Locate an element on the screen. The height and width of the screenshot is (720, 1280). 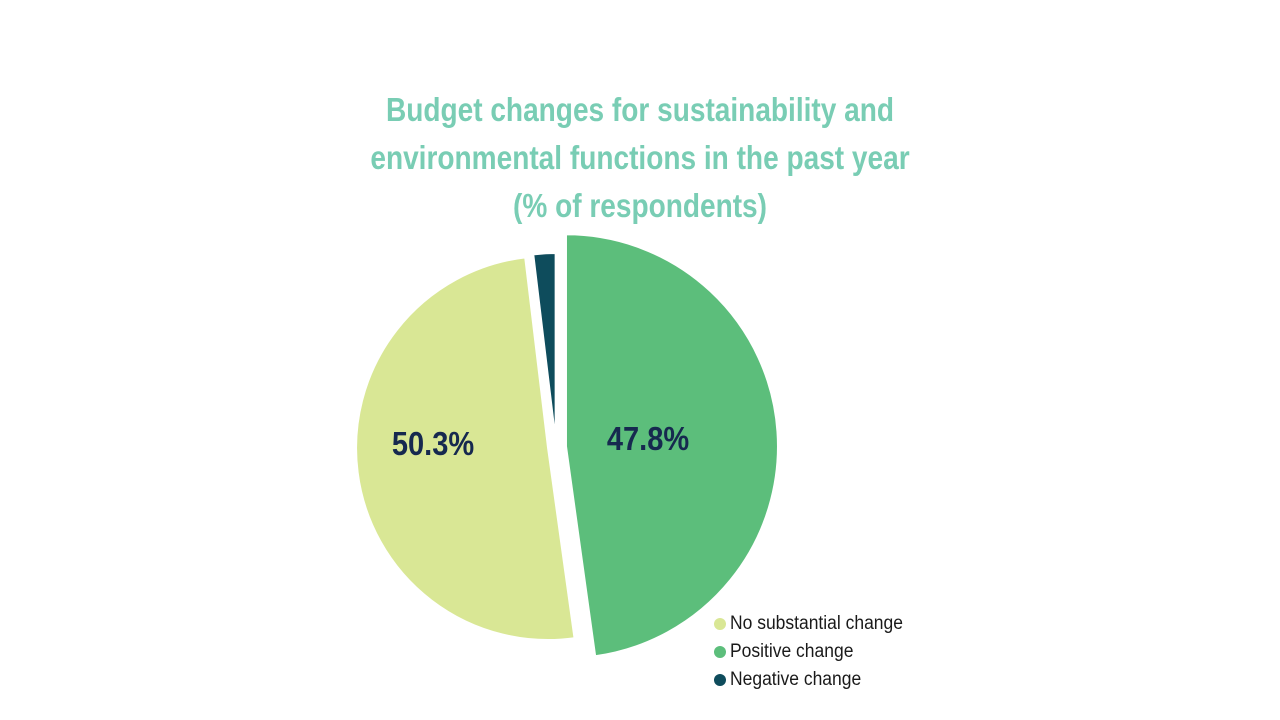
legend-item-positive-change: Positive change is located at coordinates (816, 652).